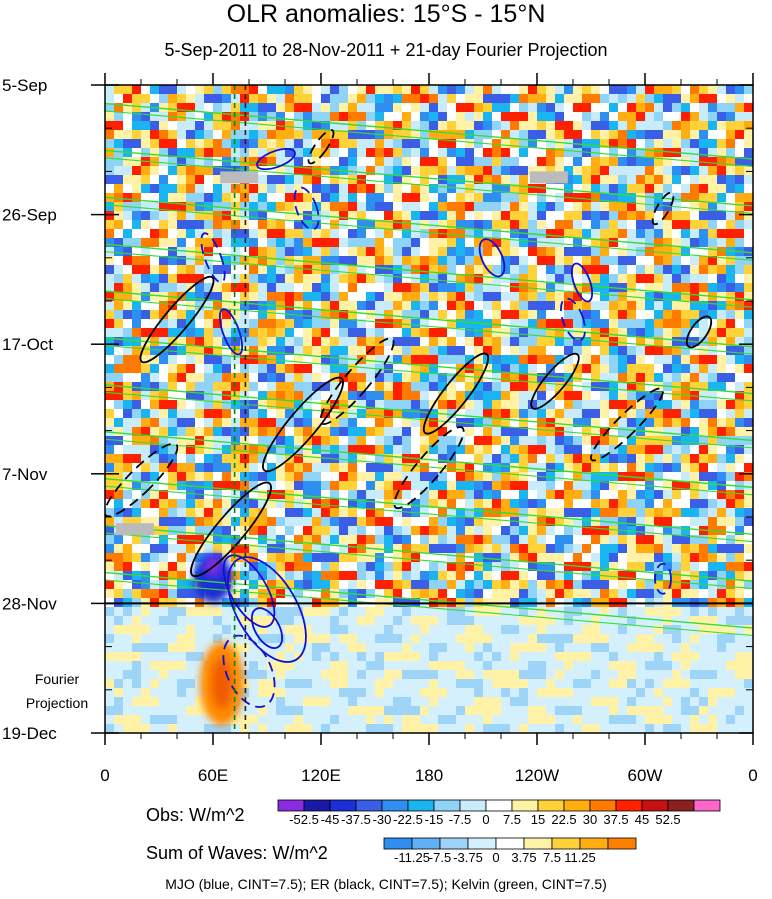 The height and width of the screenshot is (899, 772). Describe the element at coordinates (237, 853) in the screenshot. I see `waves-legend-label: Sum of Waves: W/m^2` at that location.